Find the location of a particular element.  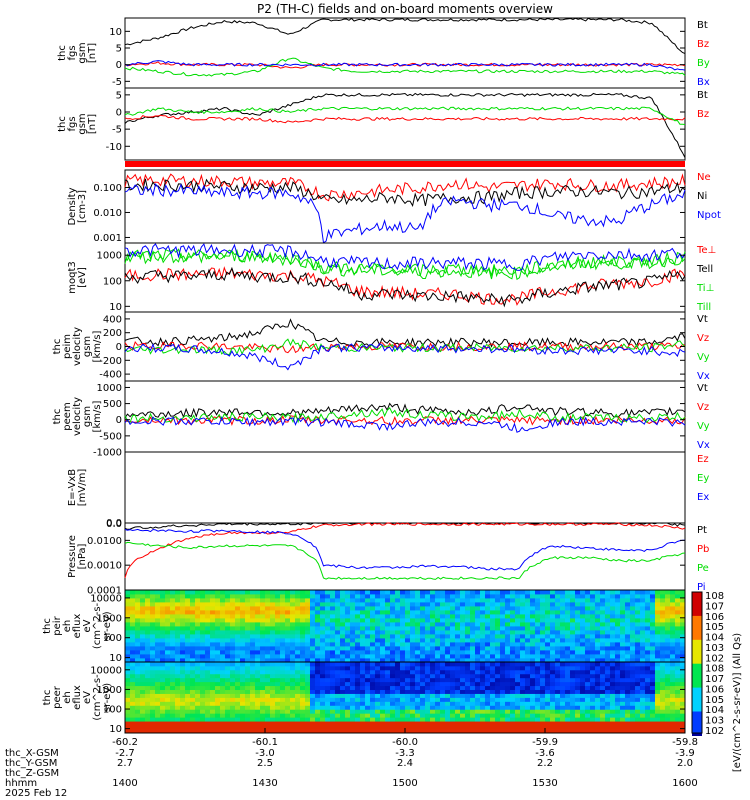

series-line-ti is located at coordinates (405, 265).